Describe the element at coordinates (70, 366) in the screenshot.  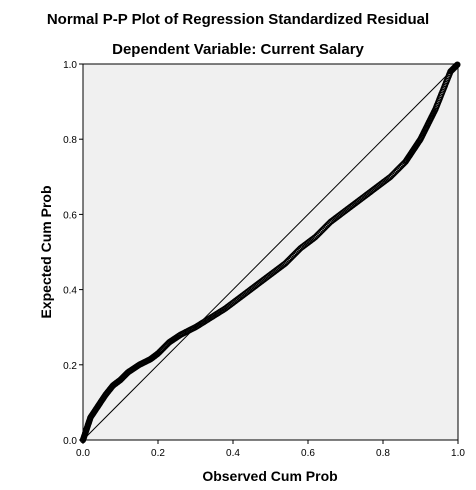
I see `y-tick-label: 0.2` at that location.